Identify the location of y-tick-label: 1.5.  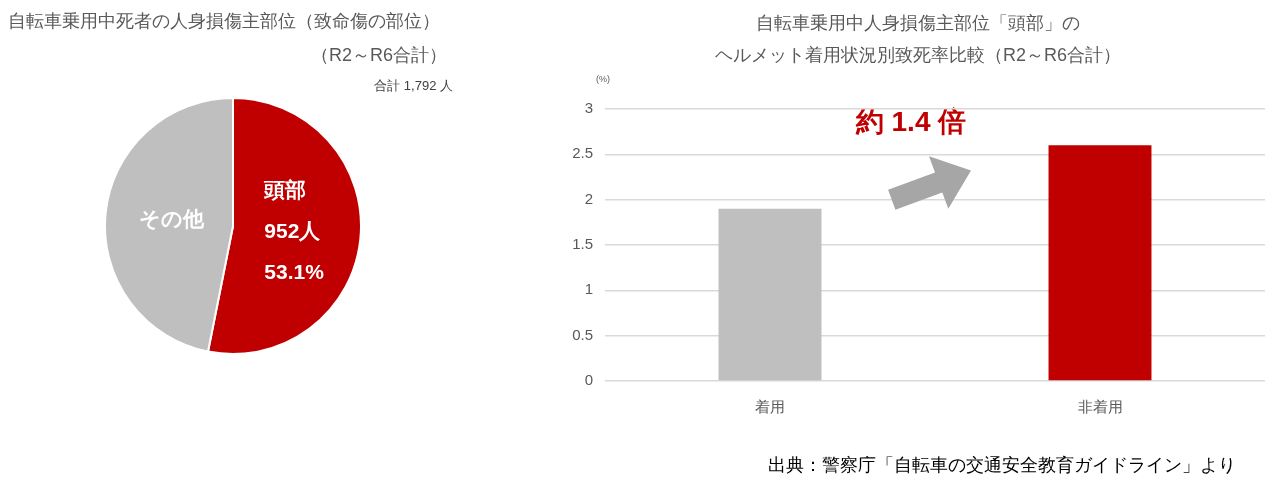
(582, 244).